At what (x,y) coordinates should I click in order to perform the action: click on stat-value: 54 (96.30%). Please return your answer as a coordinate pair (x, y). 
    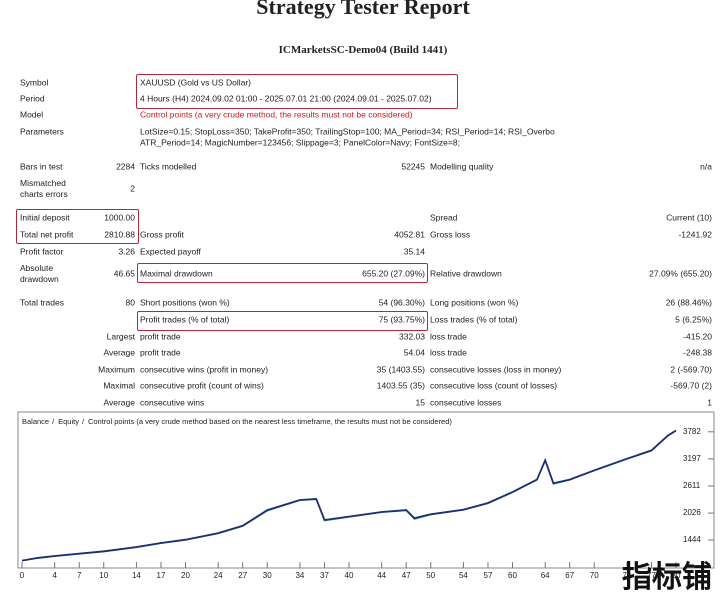
    Looking at the image, I should click on (401, 302).